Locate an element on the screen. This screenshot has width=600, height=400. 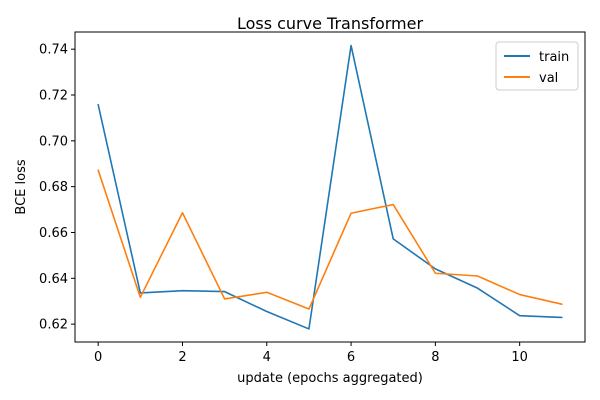
x-axis: 0 2 4 6 8 10 is located at coordinates (311, 353).